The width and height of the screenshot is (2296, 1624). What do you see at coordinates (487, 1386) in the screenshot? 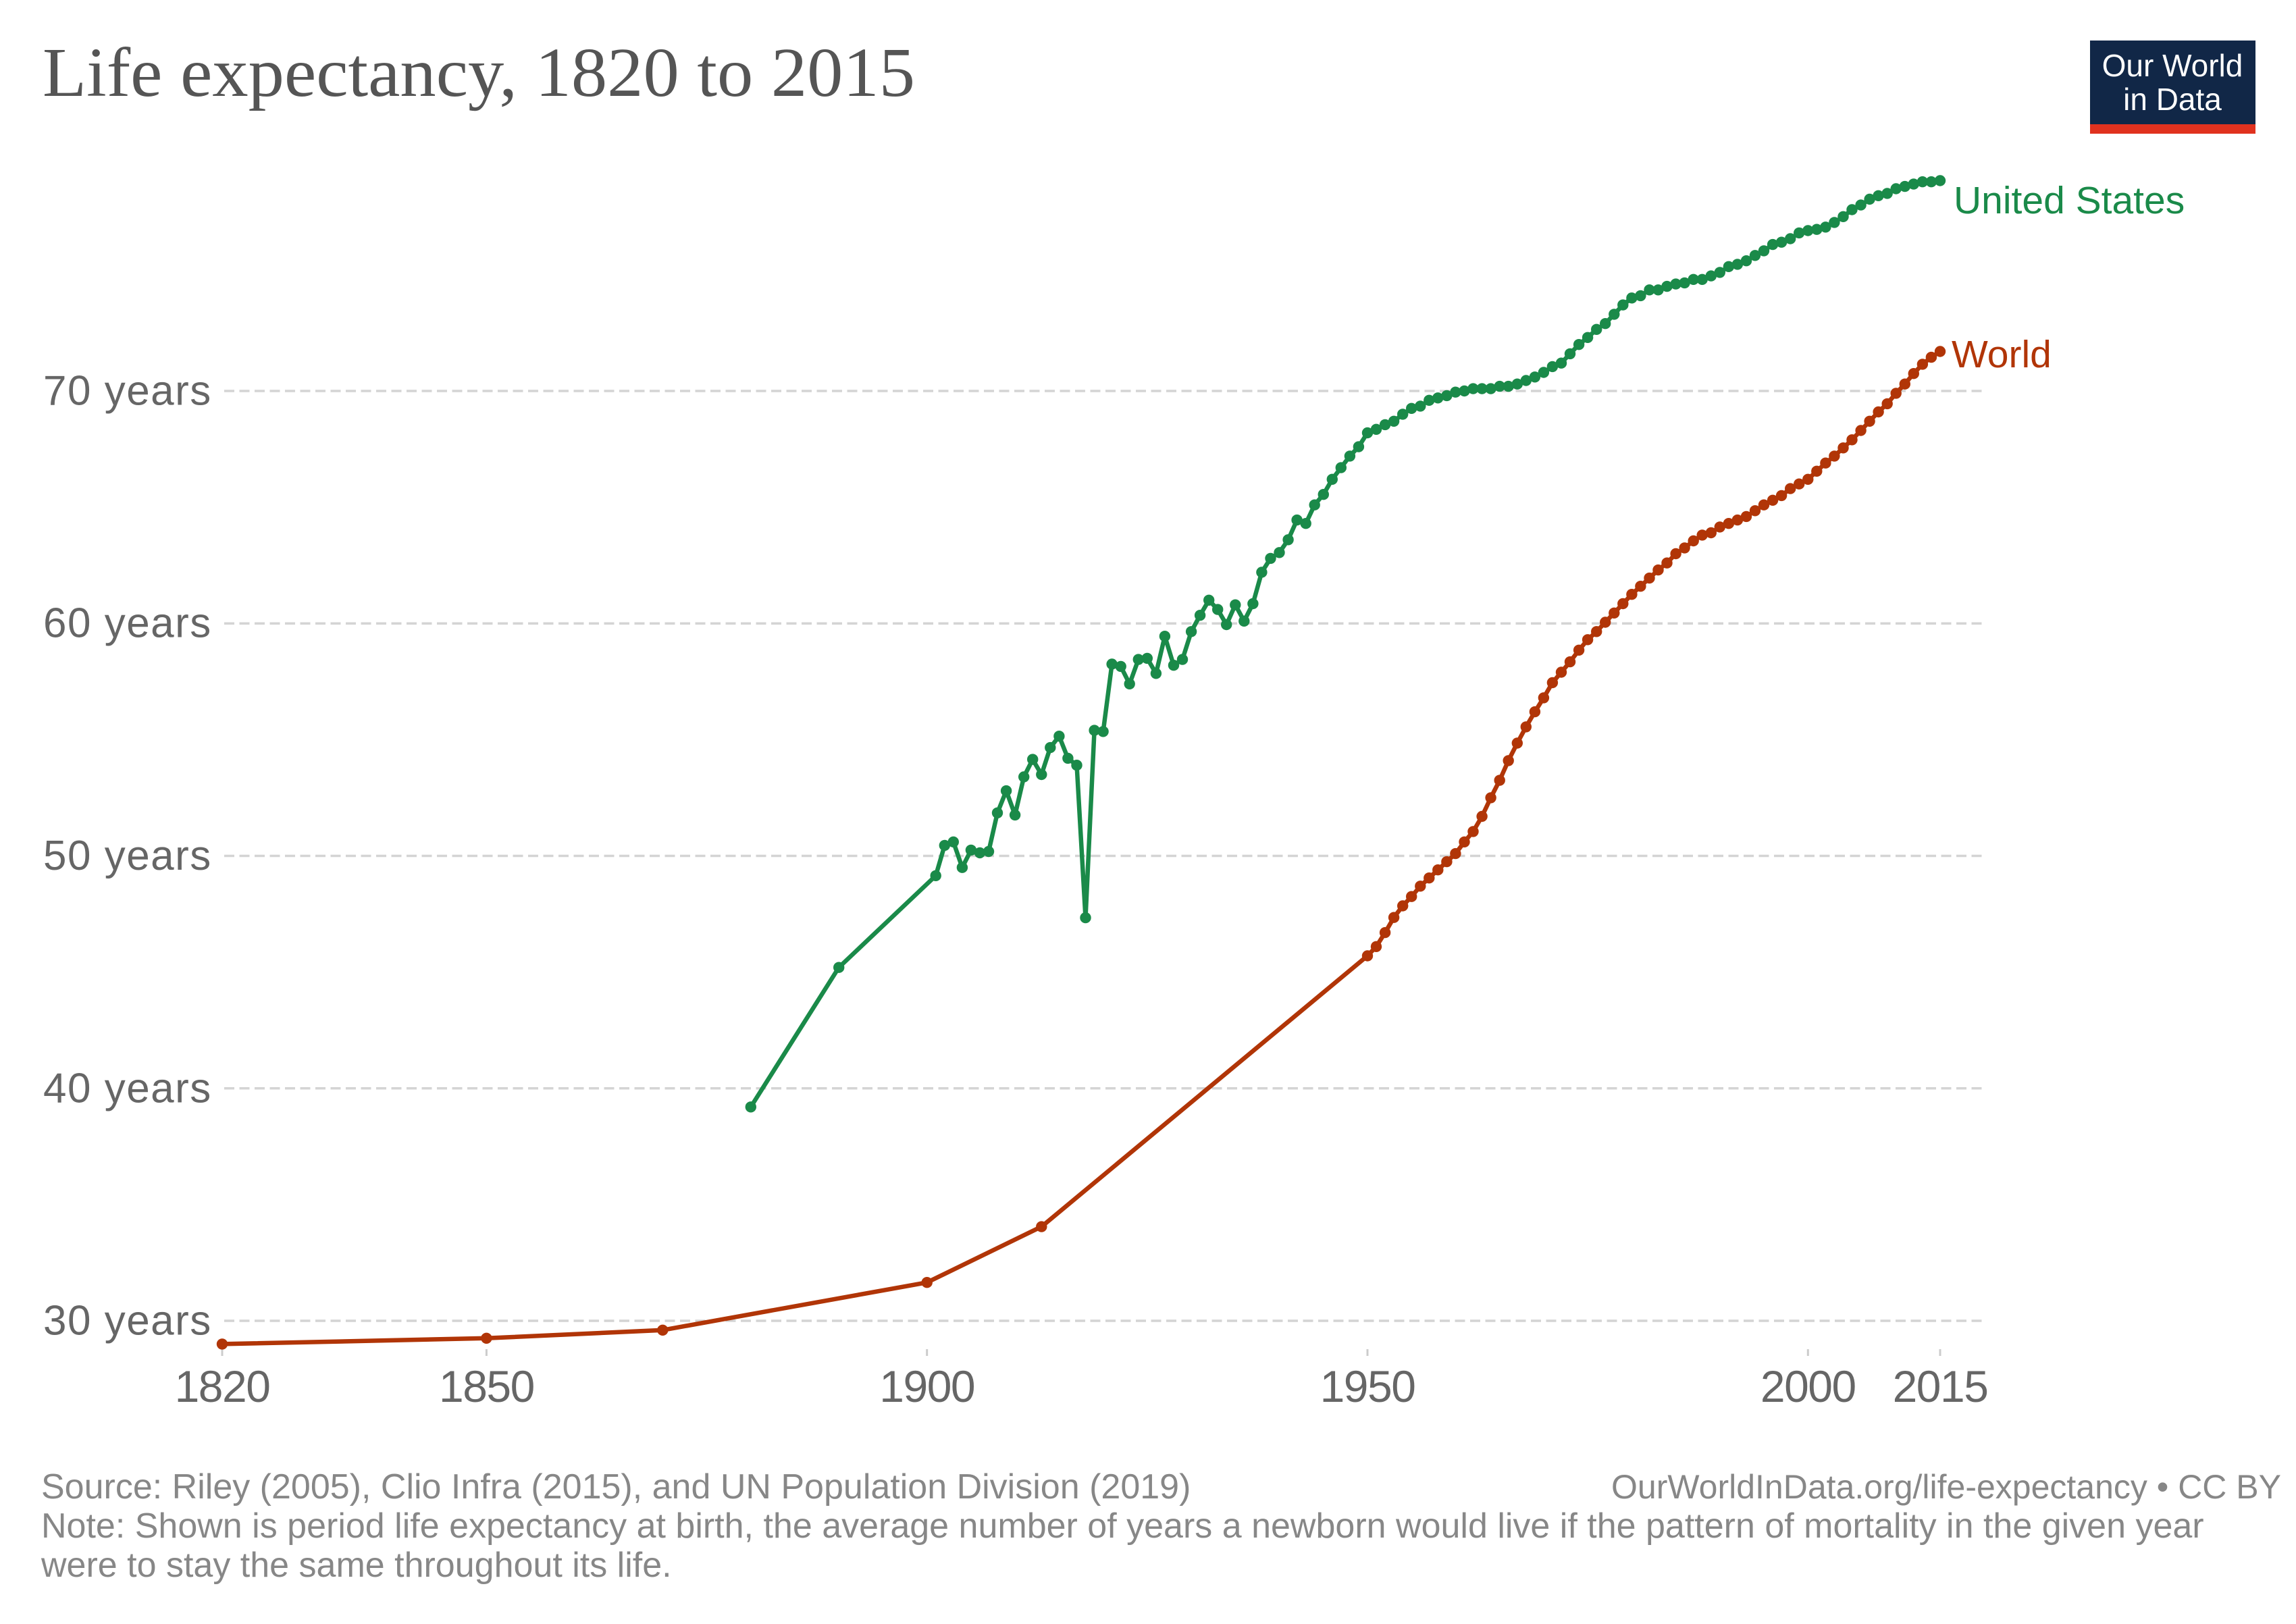
I see `svg-text: 1850` at bounding box center [487, 1386].